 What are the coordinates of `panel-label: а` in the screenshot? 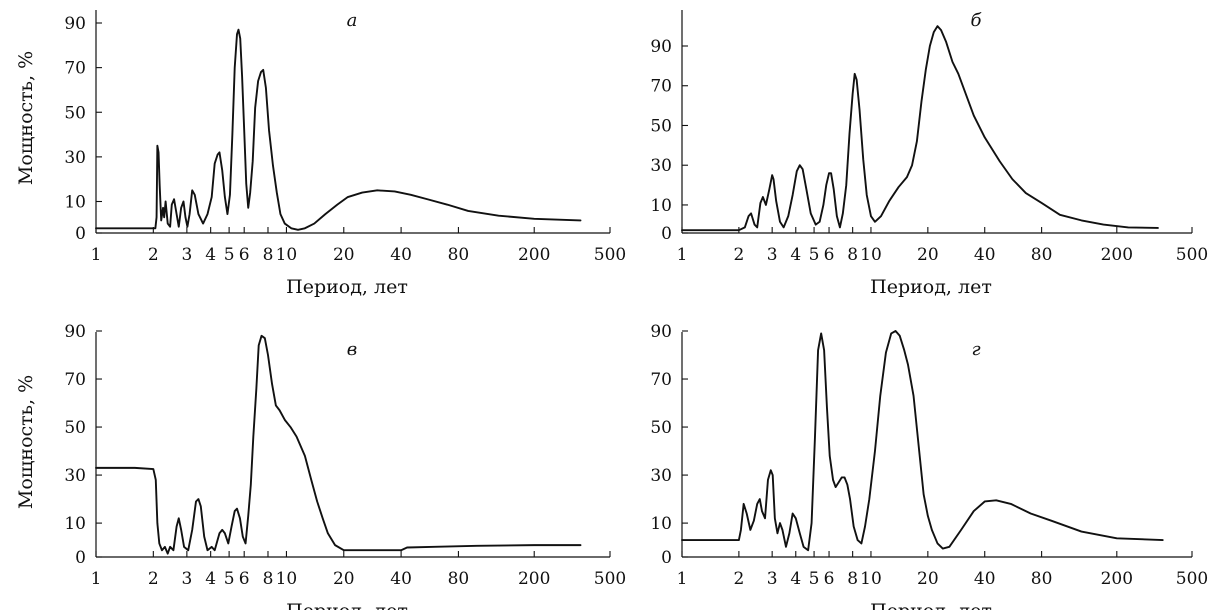 It's located at (352, 20).